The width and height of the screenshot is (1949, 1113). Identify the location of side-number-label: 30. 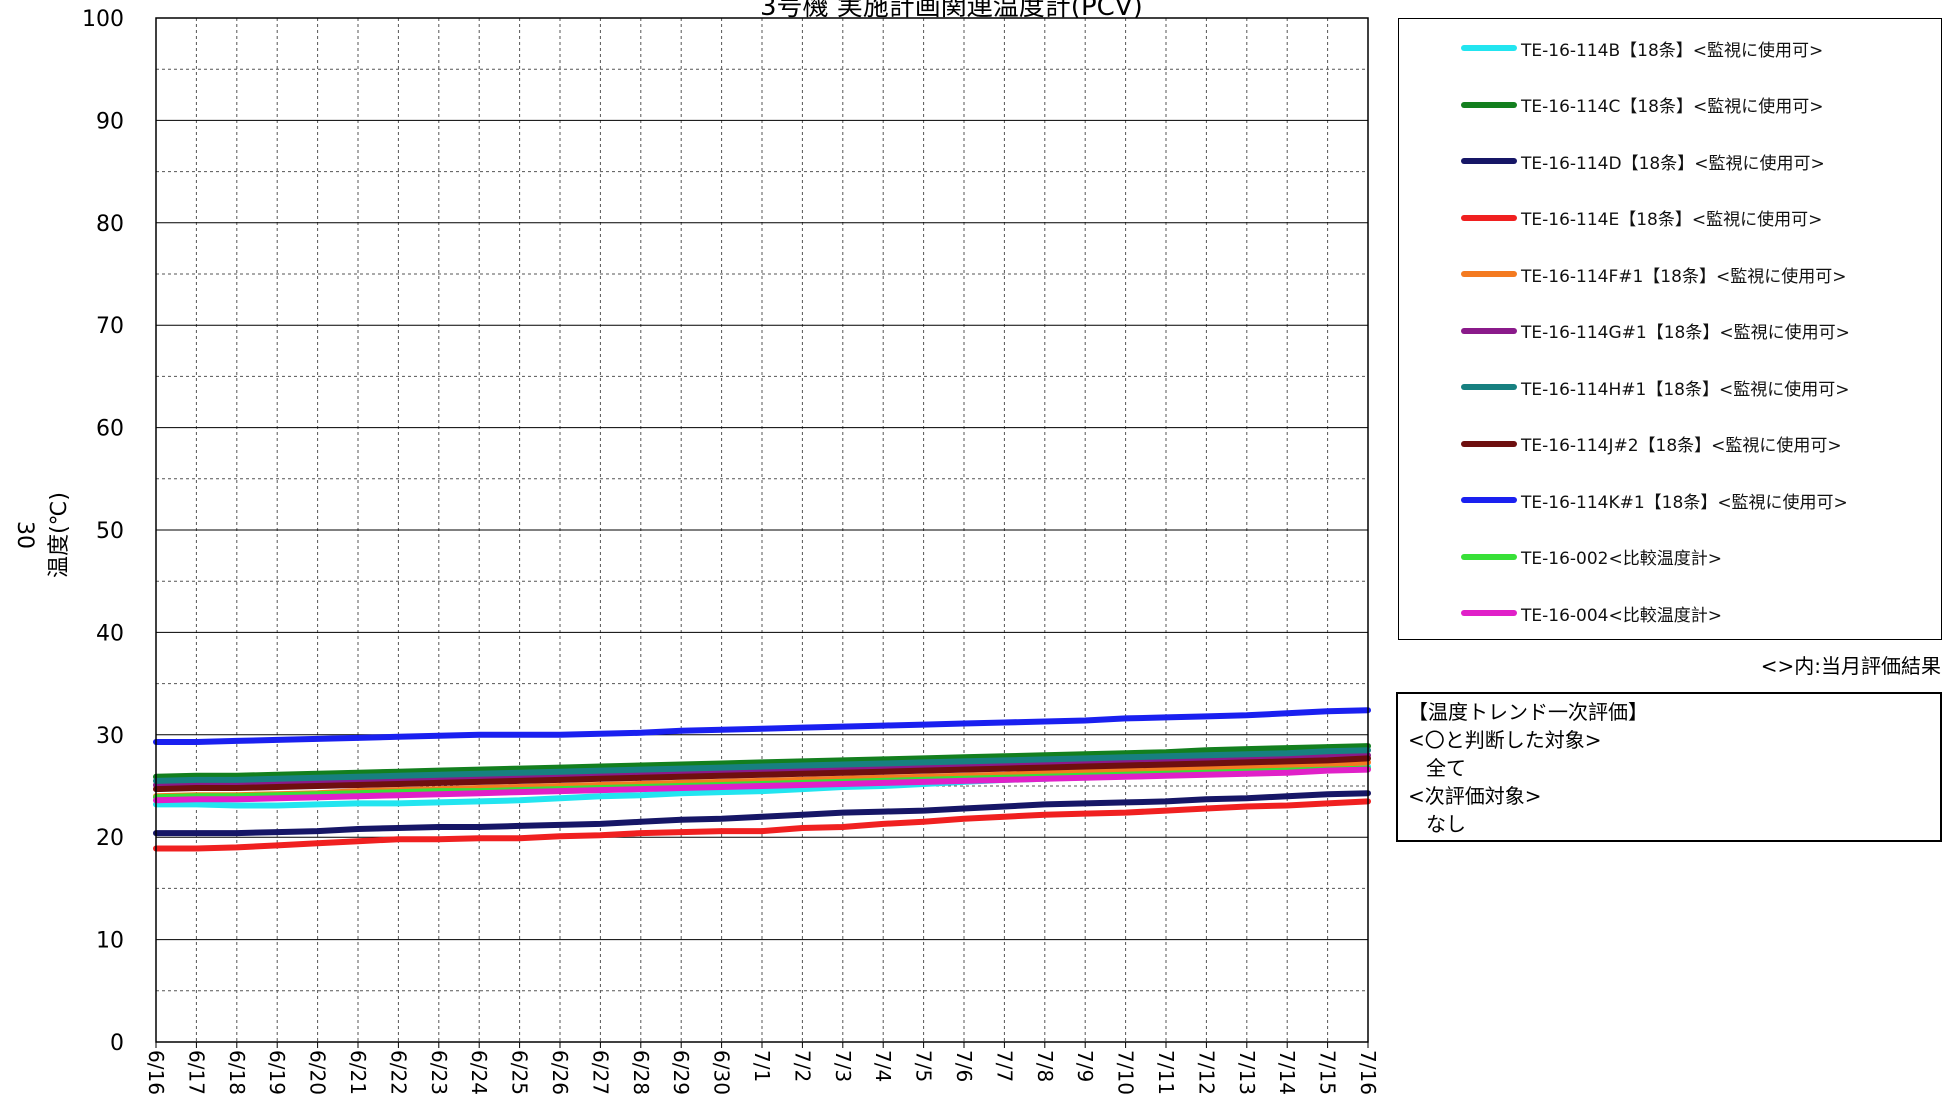
(24, 535).